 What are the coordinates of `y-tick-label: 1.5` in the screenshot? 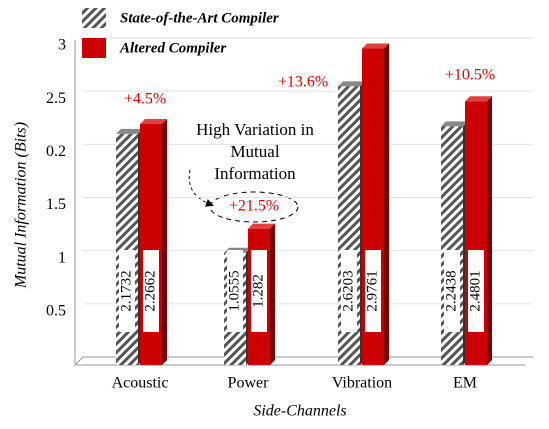 It's located at (56, 204).